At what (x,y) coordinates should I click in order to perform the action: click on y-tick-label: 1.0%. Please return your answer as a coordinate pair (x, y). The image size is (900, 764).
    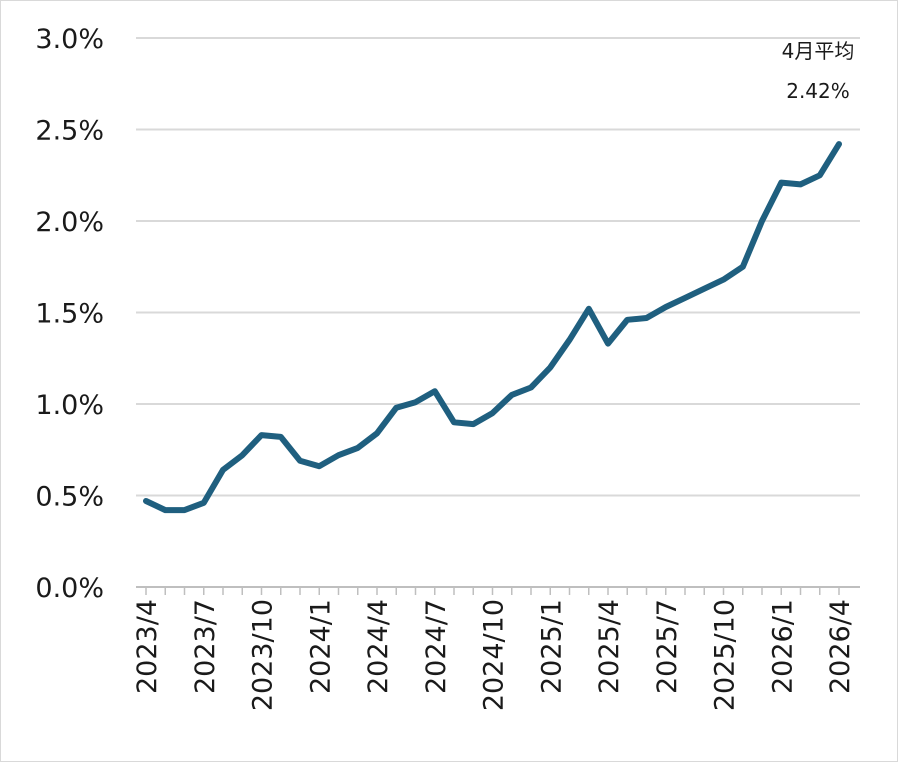
    Looking at the image, I should click on (69, 405).